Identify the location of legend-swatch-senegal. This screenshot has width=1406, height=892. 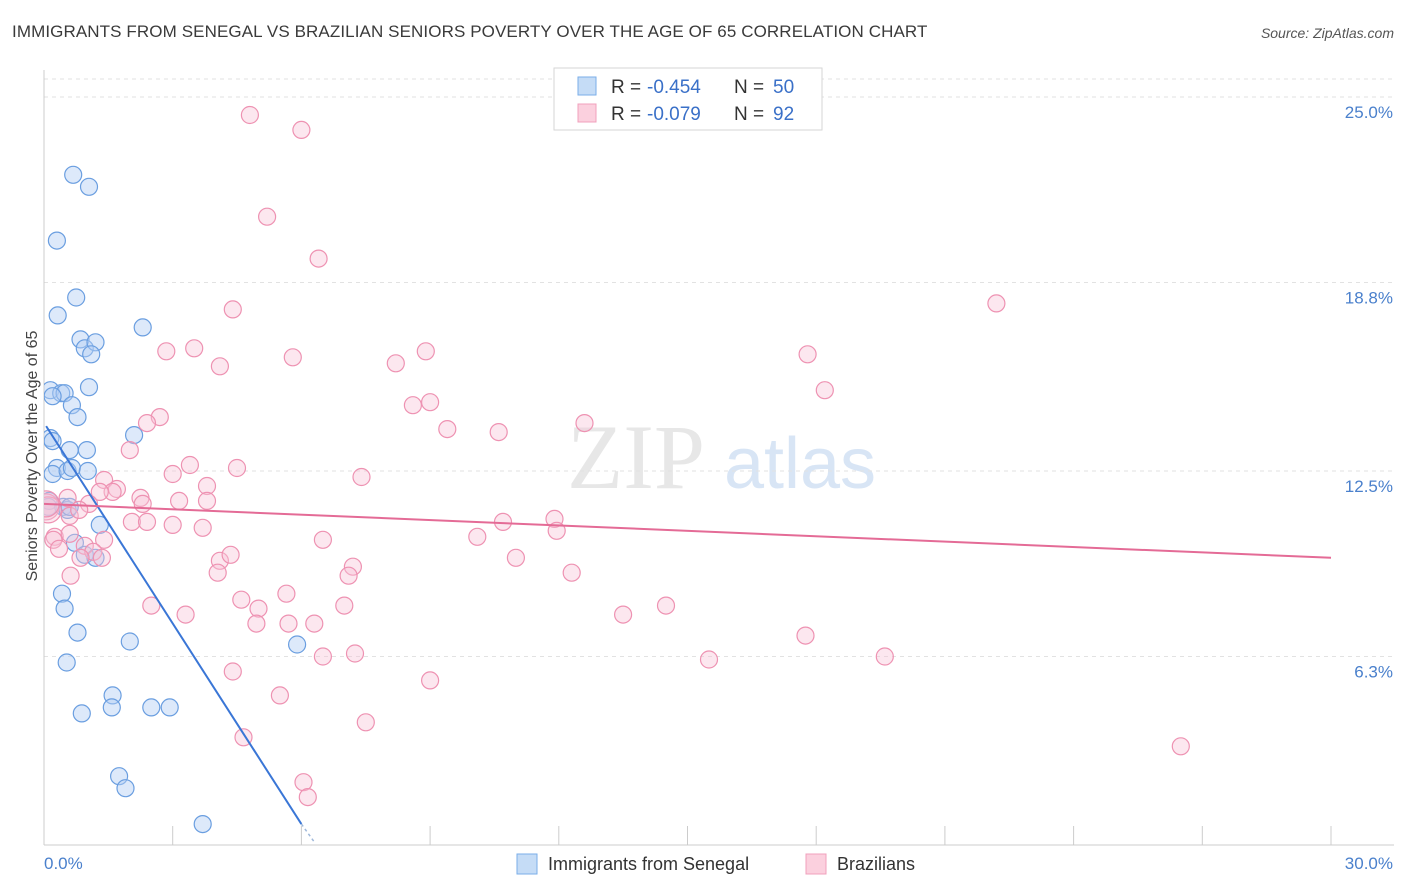
(527, 864).